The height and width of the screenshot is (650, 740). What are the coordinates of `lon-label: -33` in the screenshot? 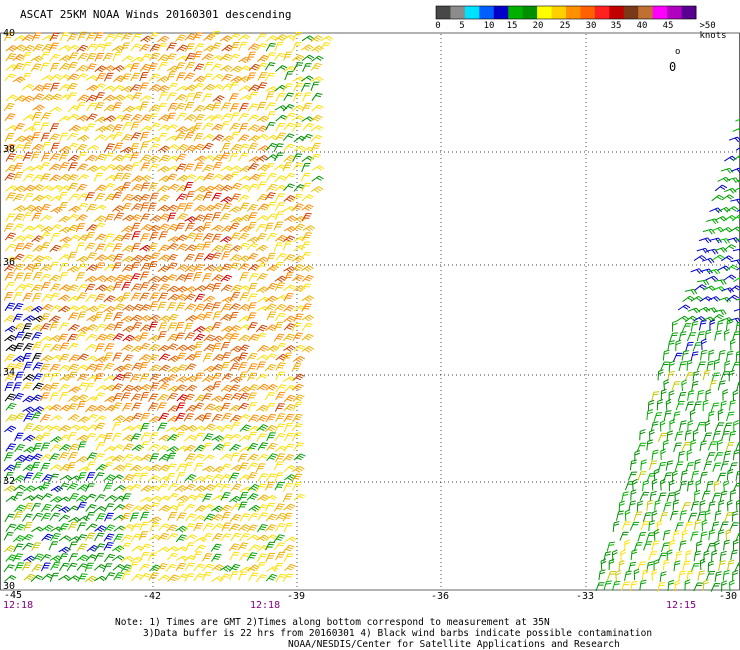 It's located at (585, 596).